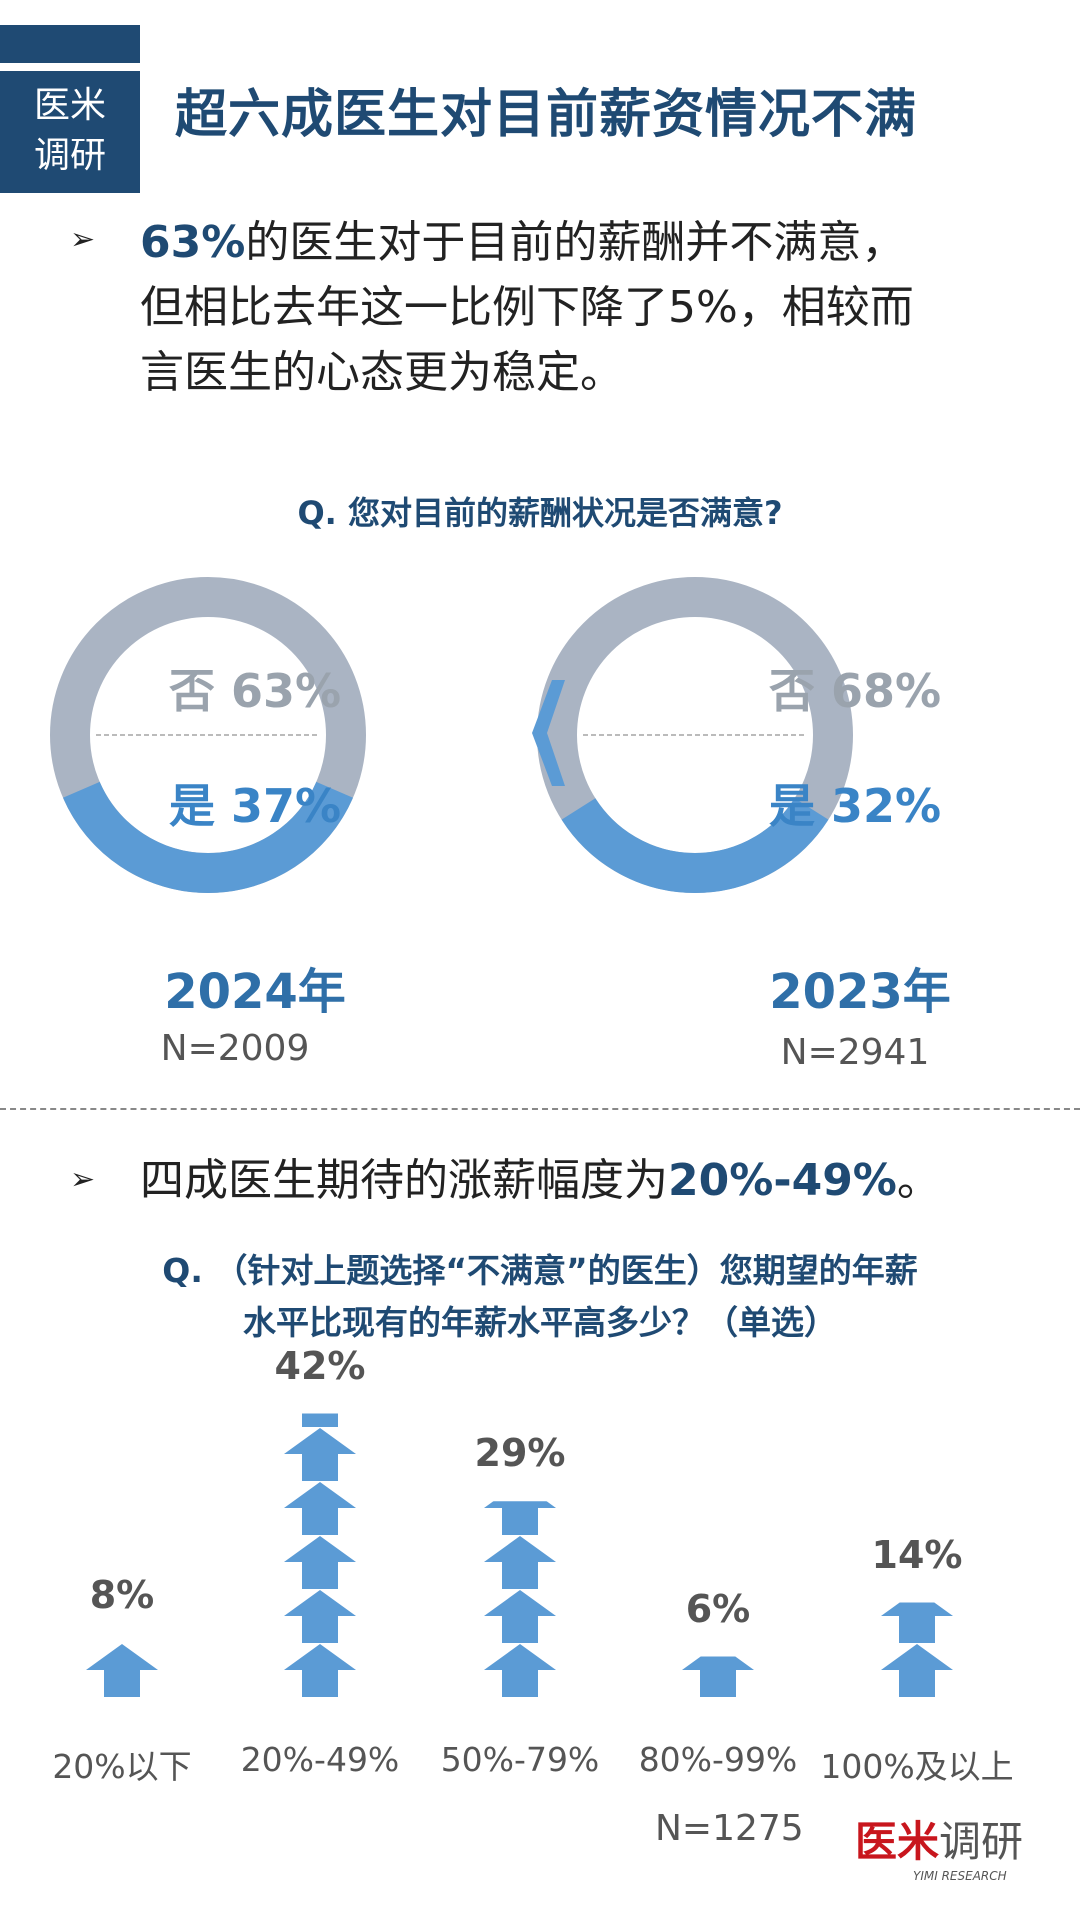 This screenshot has width=1080, height=1920. What do you see at coordinates (855, 691) in the screenshot?
I see `donut-2023-no-label: 否 68%` at bounding box center [855, 691].